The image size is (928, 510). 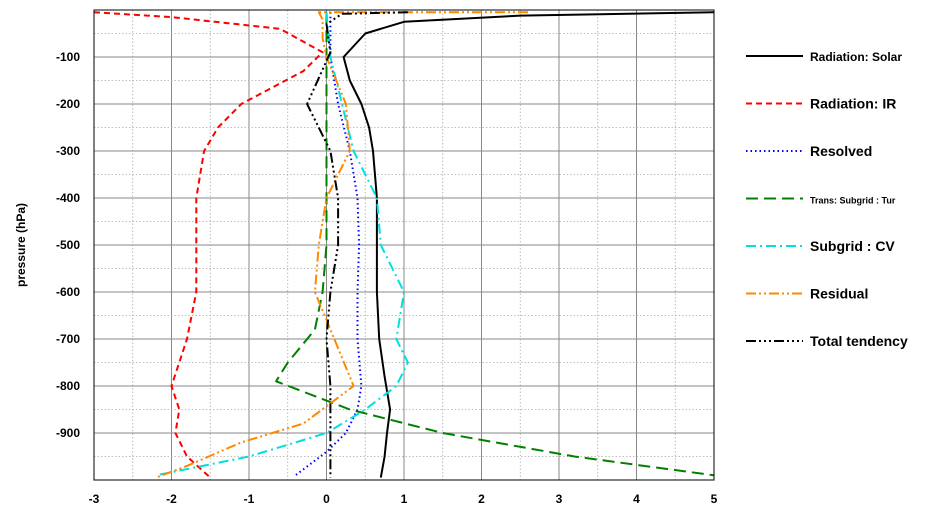 I want to click on x-tick-labels: -3 -2 -1 0 1 2 3 4 5, so click(x=403, y=499).